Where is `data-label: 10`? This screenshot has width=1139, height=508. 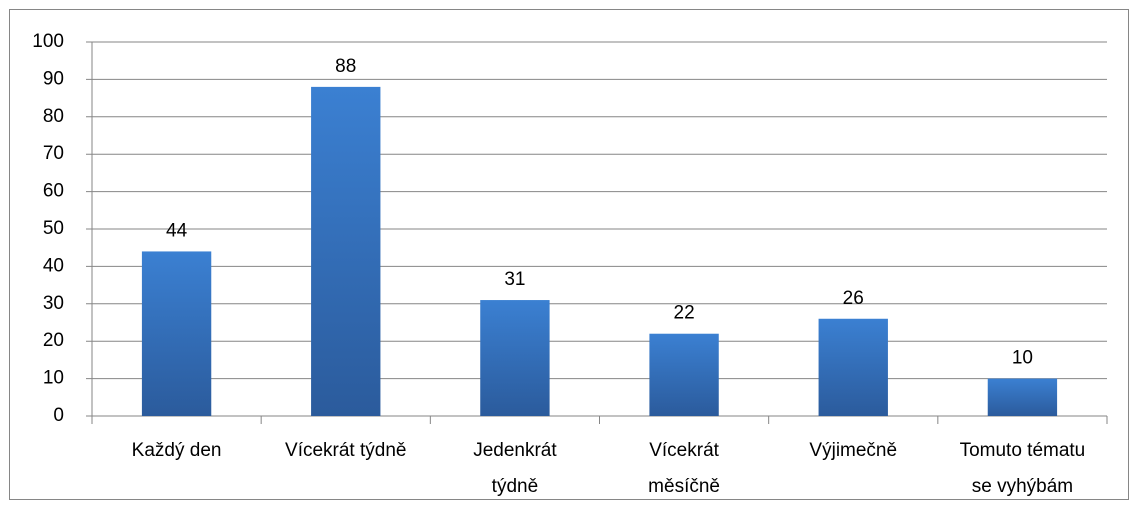 data-label: 10 is located at coordinates (1022, 358).